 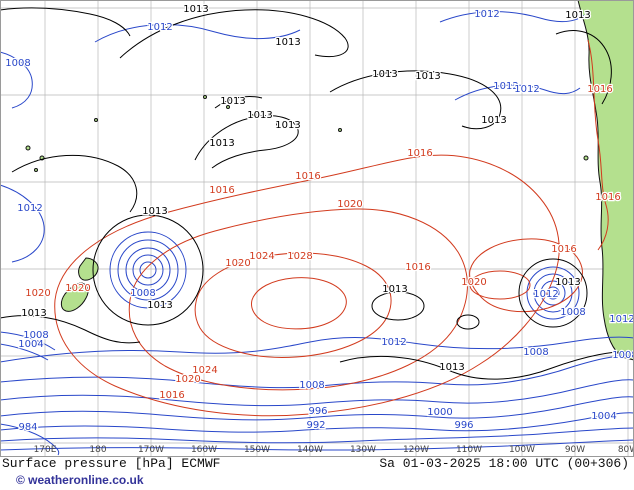 What do you see at coordinates (469, 450) in the screenshot?
I see `longitude-label: 110W` at bounding box center [469, 450].